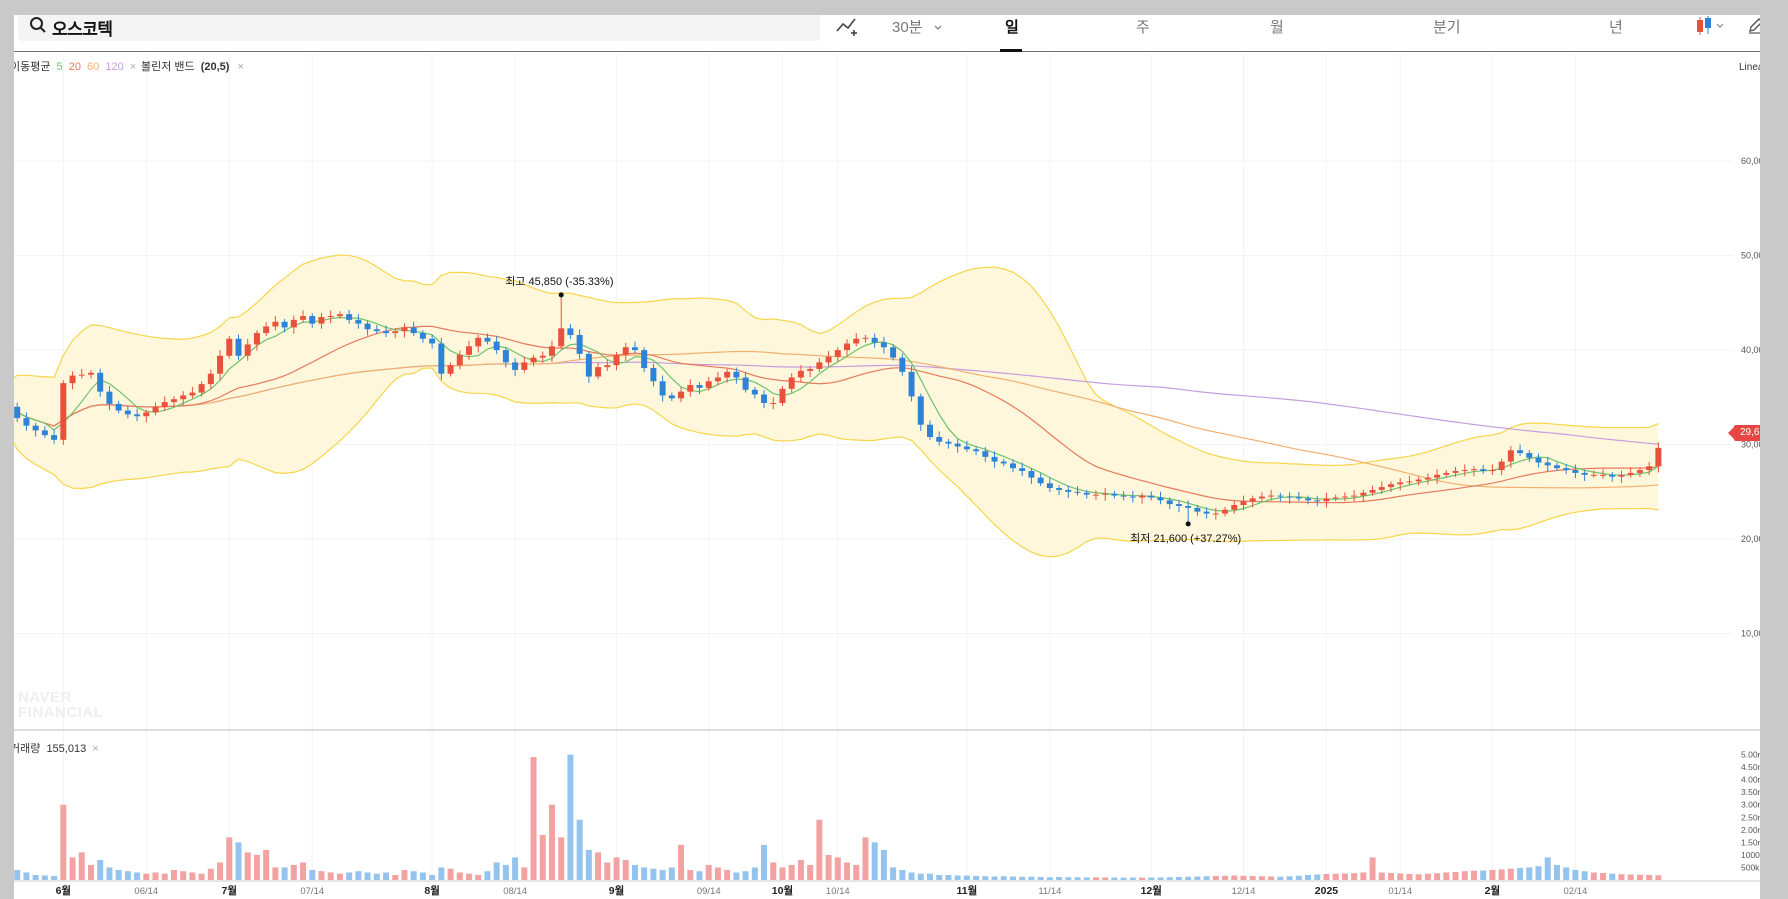 The height and width of the screenshot is (899, 1788). Describe the element at coordinates (1447, 27) in the screenshot. I see `tab-quarter: 분기` at that location.